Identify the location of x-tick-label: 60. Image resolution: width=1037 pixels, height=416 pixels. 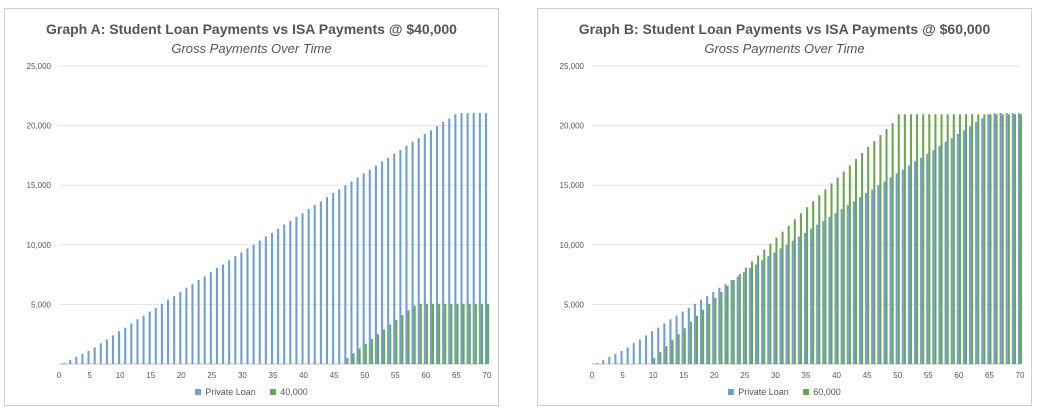
(425, 375).